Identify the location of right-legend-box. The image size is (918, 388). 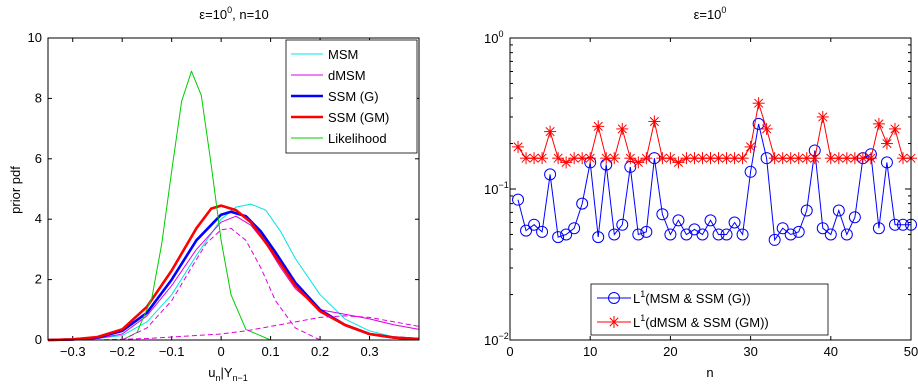
(709, 309).